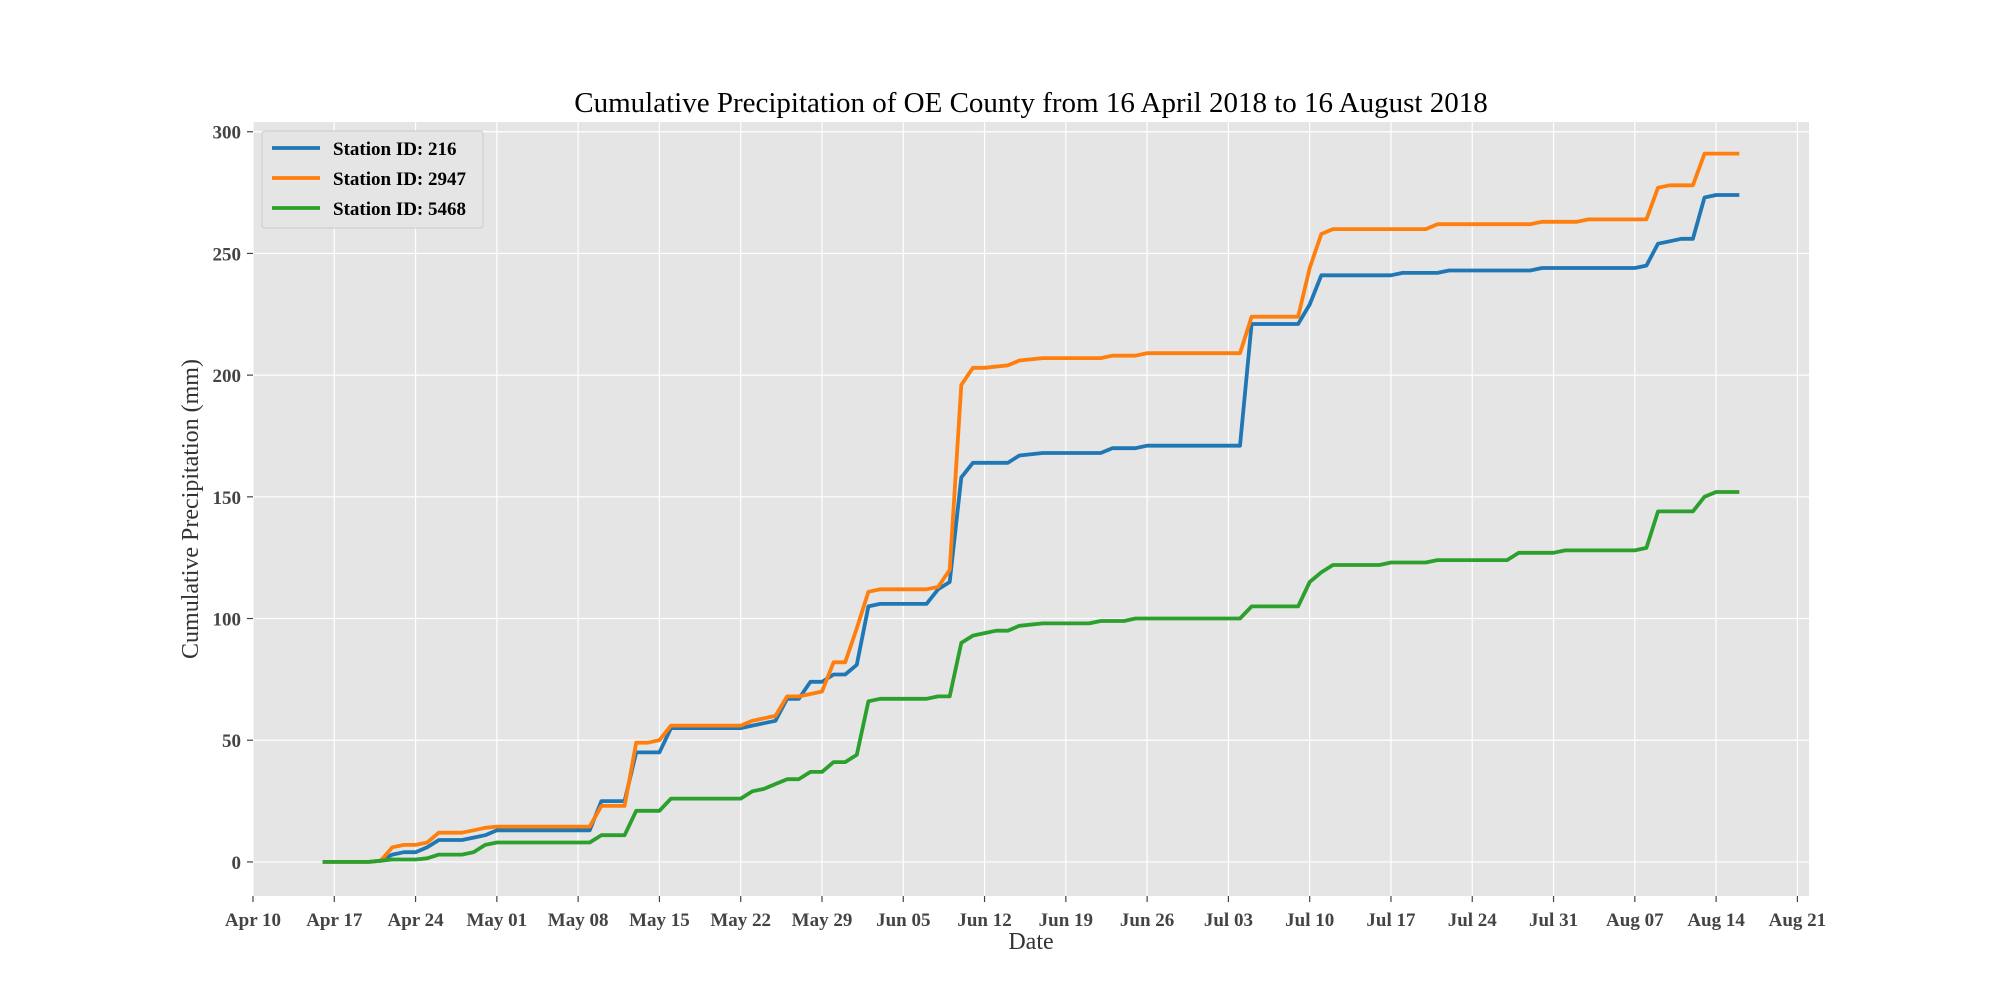  Describe the element at coordinates (1391, 920) in the screenshot. I see `x-tick-label: Jul 17` at that location.